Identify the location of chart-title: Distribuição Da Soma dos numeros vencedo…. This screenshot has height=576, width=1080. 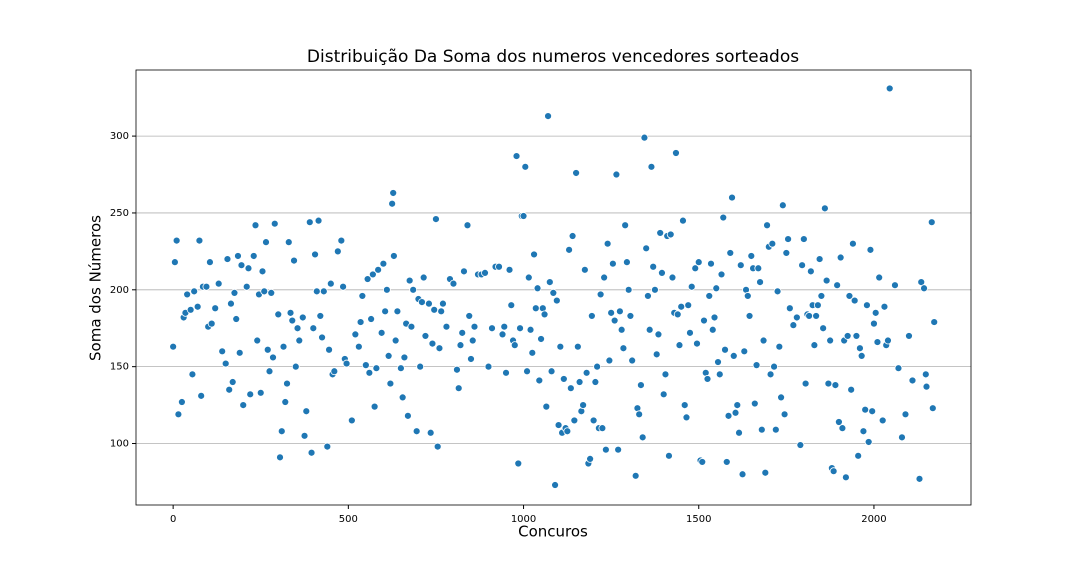
(553, 57).